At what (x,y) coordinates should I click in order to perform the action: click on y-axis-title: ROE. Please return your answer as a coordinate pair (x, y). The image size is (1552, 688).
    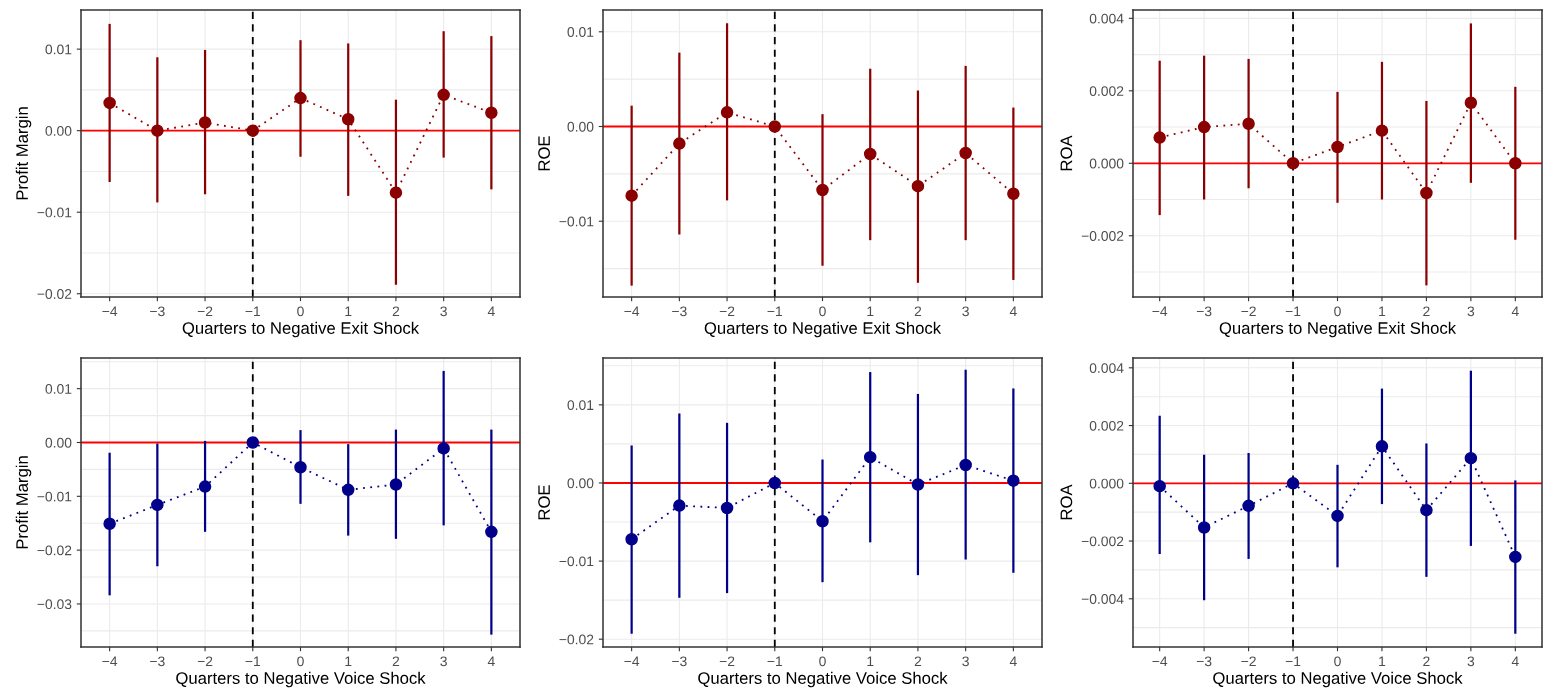
    Looking at the image, I should click on (544, 153).